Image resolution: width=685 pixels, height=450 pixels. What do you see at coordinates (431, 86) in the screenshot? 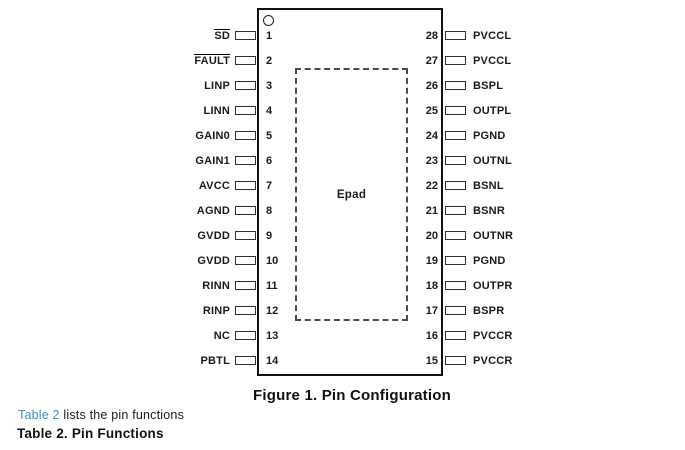
I see `pin-number-26: 26` at bounding box center [431, 86].